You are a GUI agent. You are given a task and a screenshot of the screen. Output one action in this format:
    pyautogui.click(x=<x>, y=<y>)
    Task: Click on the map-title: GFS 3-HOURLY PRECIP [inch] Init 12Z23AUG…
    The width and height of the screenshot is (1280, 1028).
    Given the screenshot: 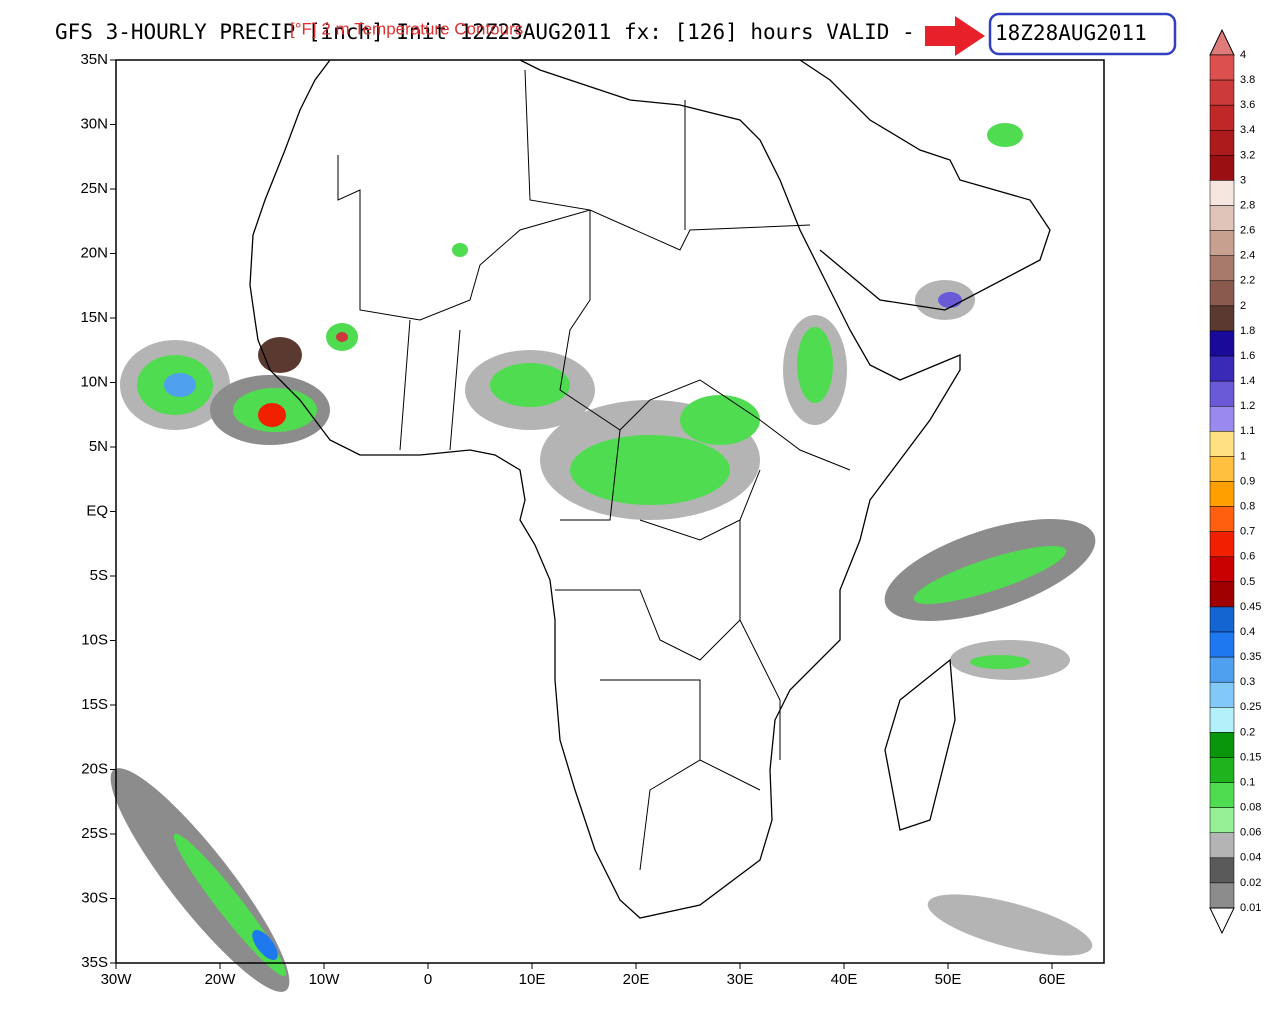 What is the action you would take?
    pyautogui.click(x=485, y=32)
    